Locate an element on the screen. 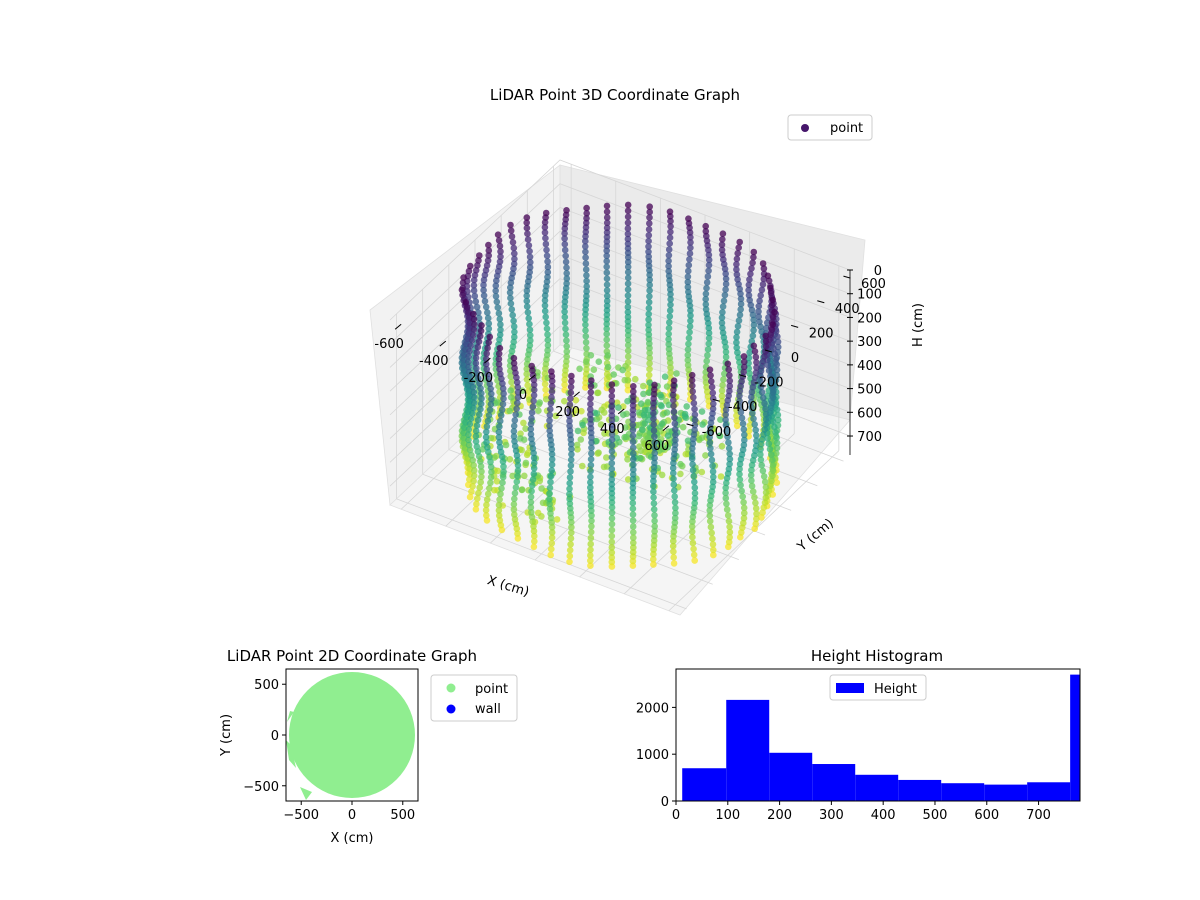 Image resolution: width=1200 pixels, height=900 pixels. x-tick-label-3d: 400 is located at coordinates (612, 429).